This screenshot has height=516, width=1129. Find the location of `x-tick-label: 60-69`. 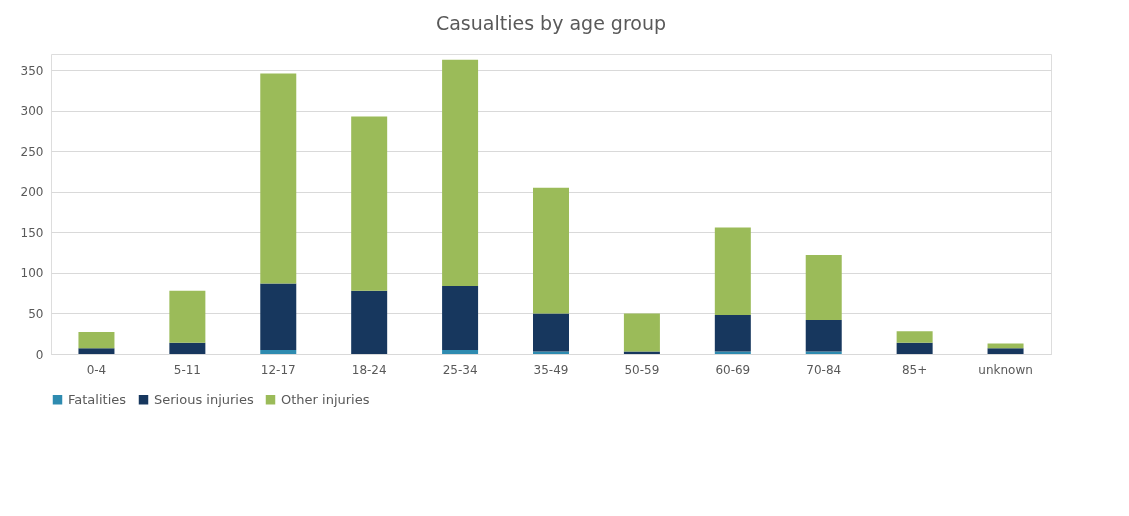

x-tick-label: 60-69 is located at coordinates (733, 369).